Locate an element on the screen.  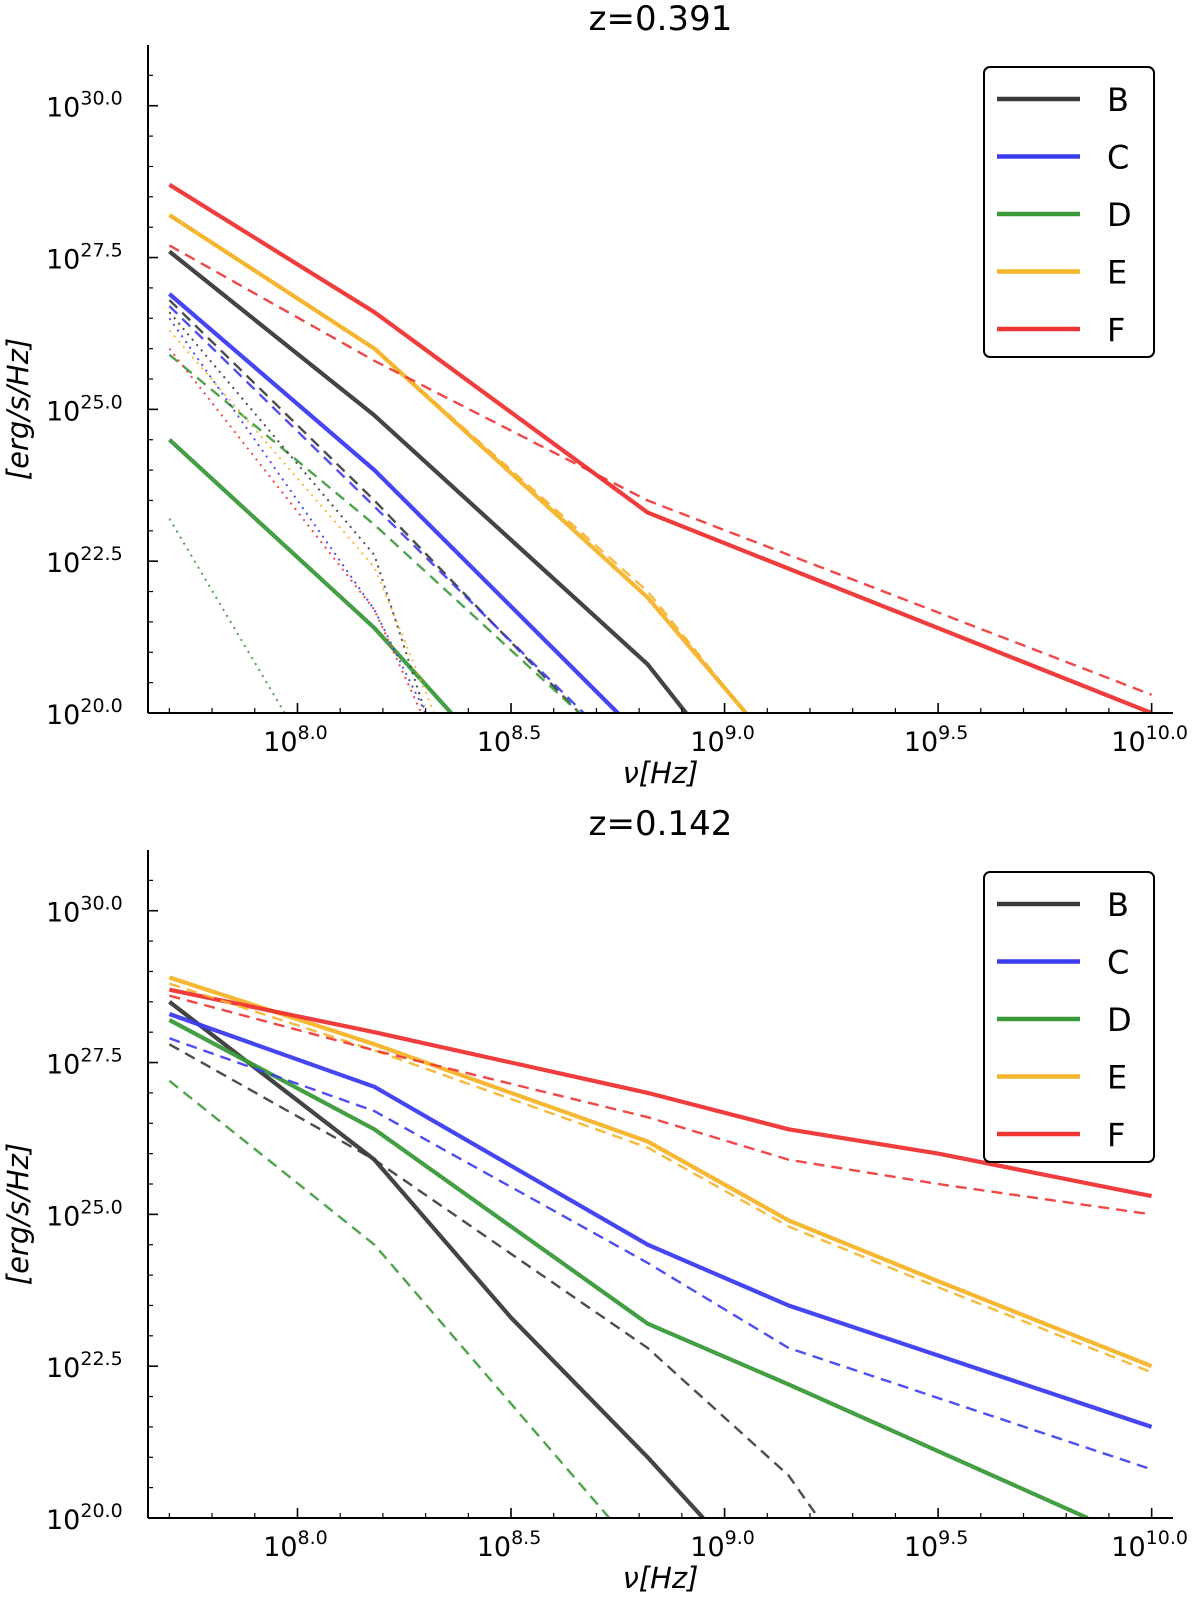
series-d-solid-line is located at coordinates (310, 575).